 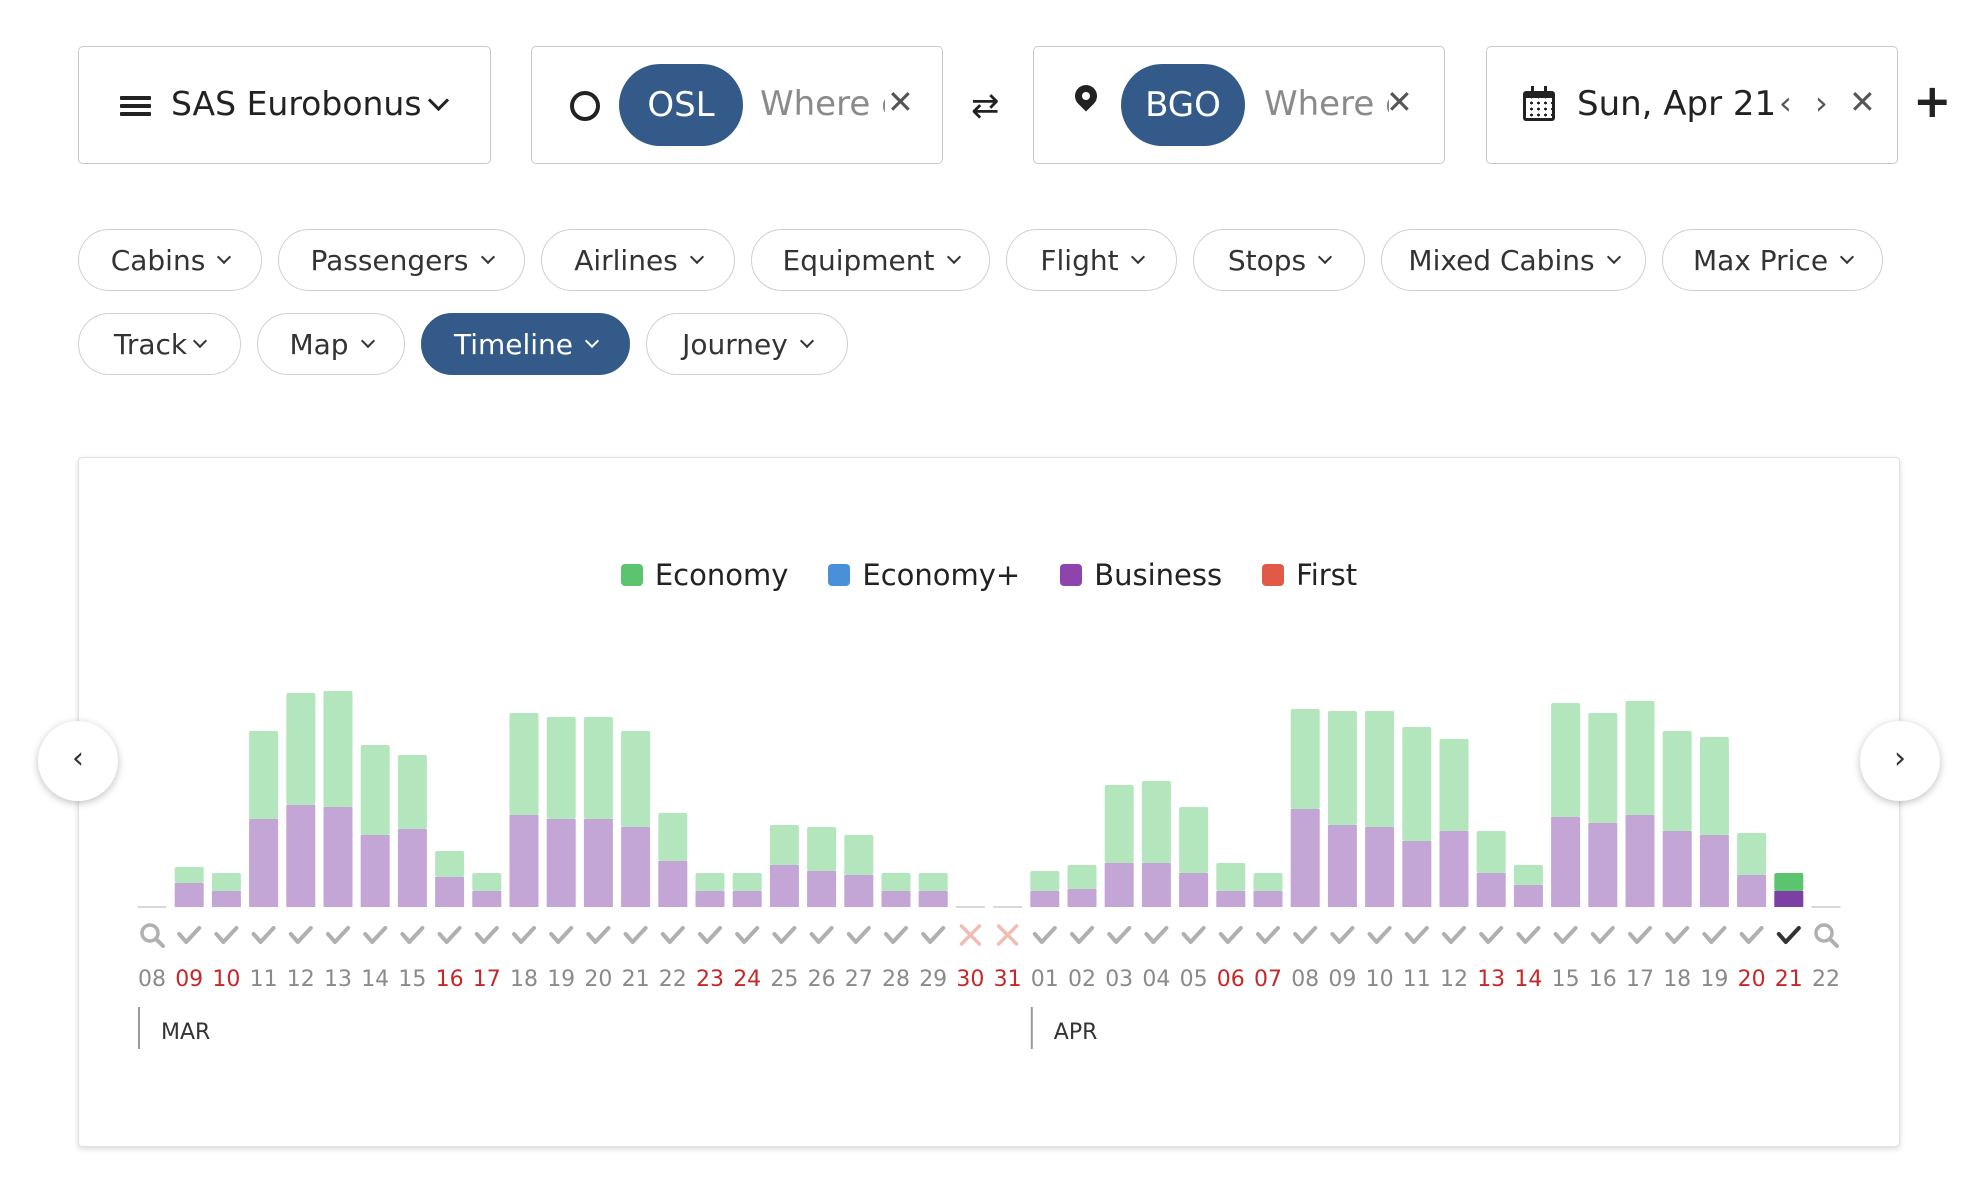 I want to click on date-tick-label: 21, so click(x=1789, y=979).